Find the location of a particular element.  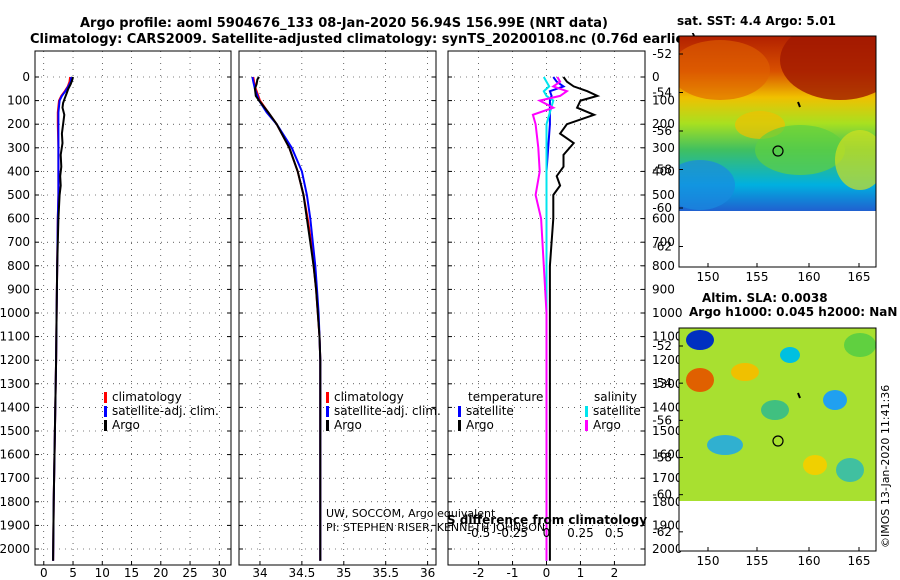

sla-map-title1: Altim. SLA: 0.0038 is located at coordinates (765, 298).